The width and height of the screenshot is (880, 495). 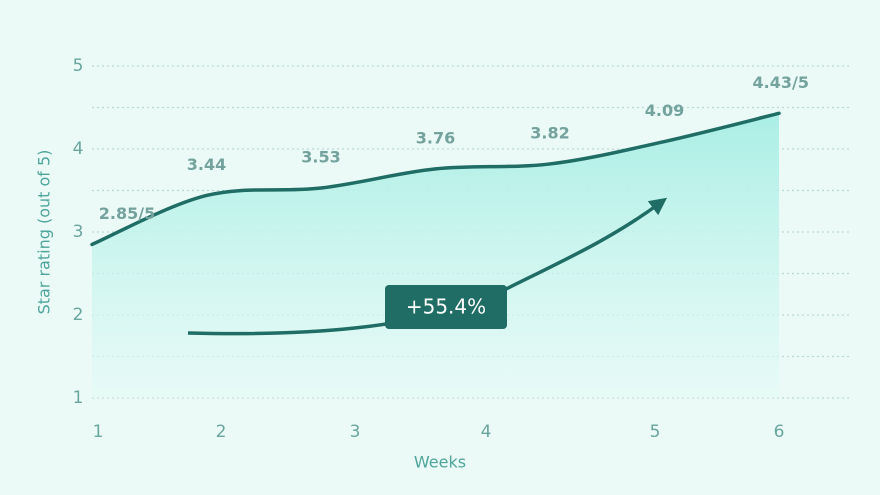 What do you see at coordinates (98, 432) in the screenshot?
I see `x-tick-label: 1` at bounding box center [98, 432].